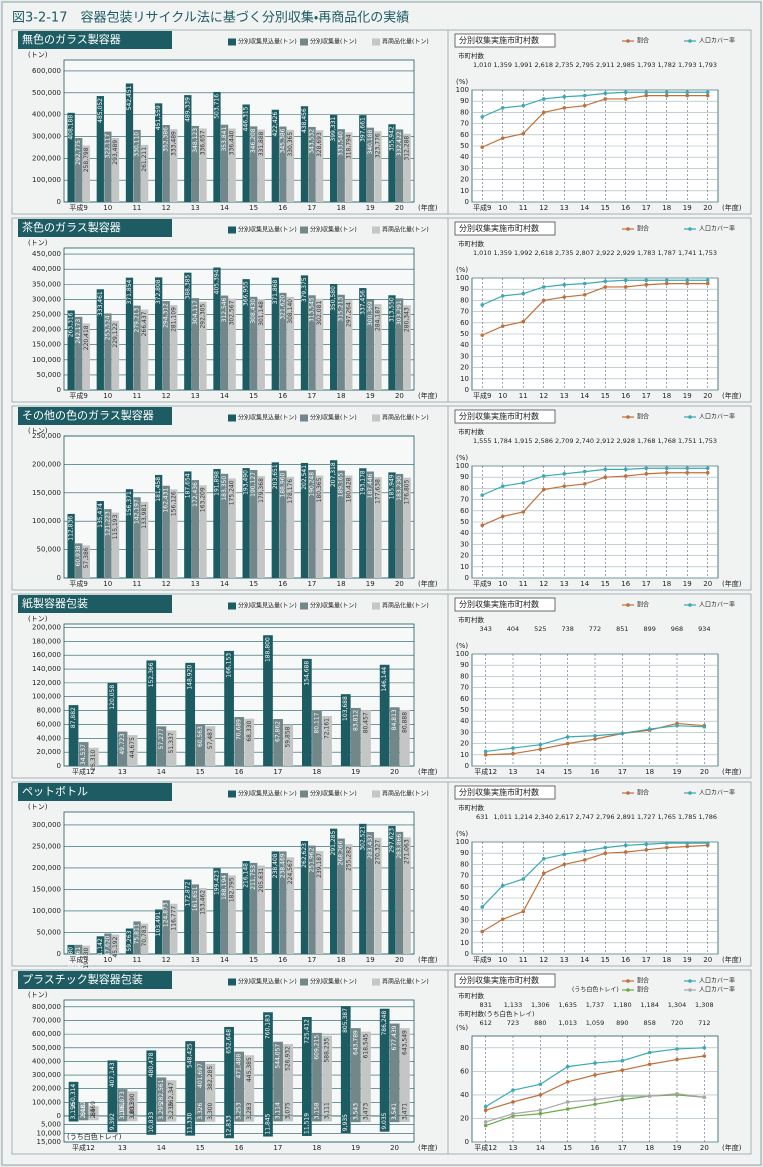 The width and height of the screenshot is (763, 1167). What do you see at coordinates (584, 817) in the screenshot?
I see `municipality-count: 2,747` at bounding box center [584, 817].